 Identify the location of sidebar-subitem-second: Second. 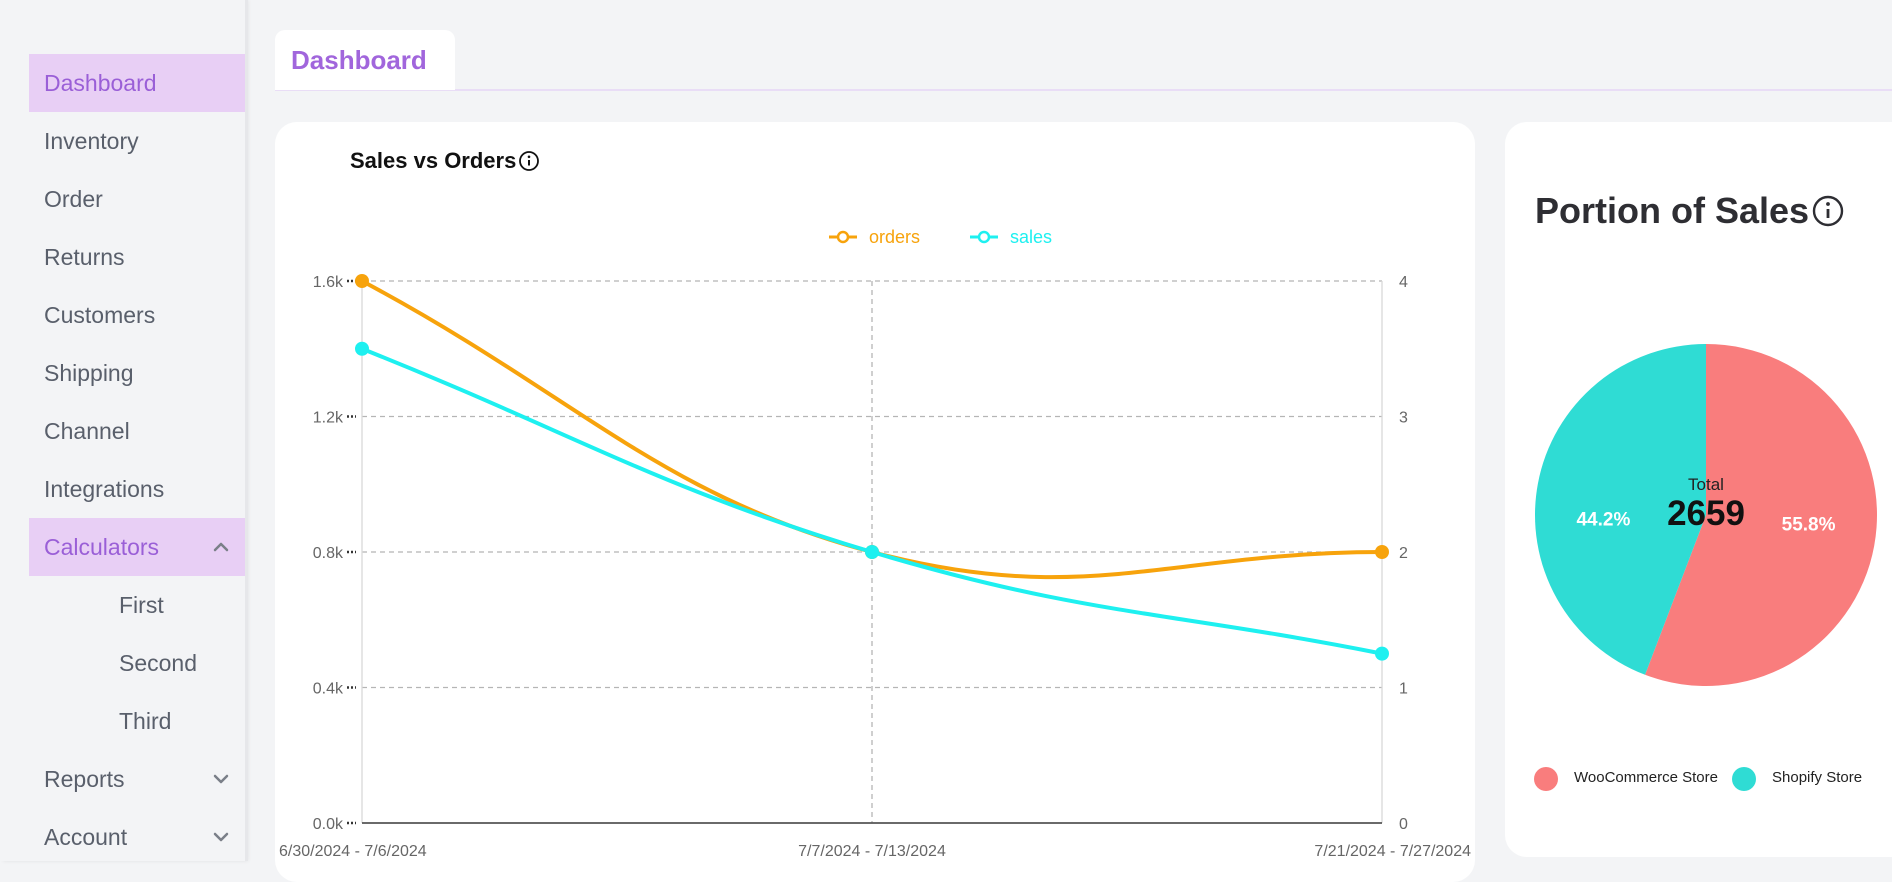
(137, 663).